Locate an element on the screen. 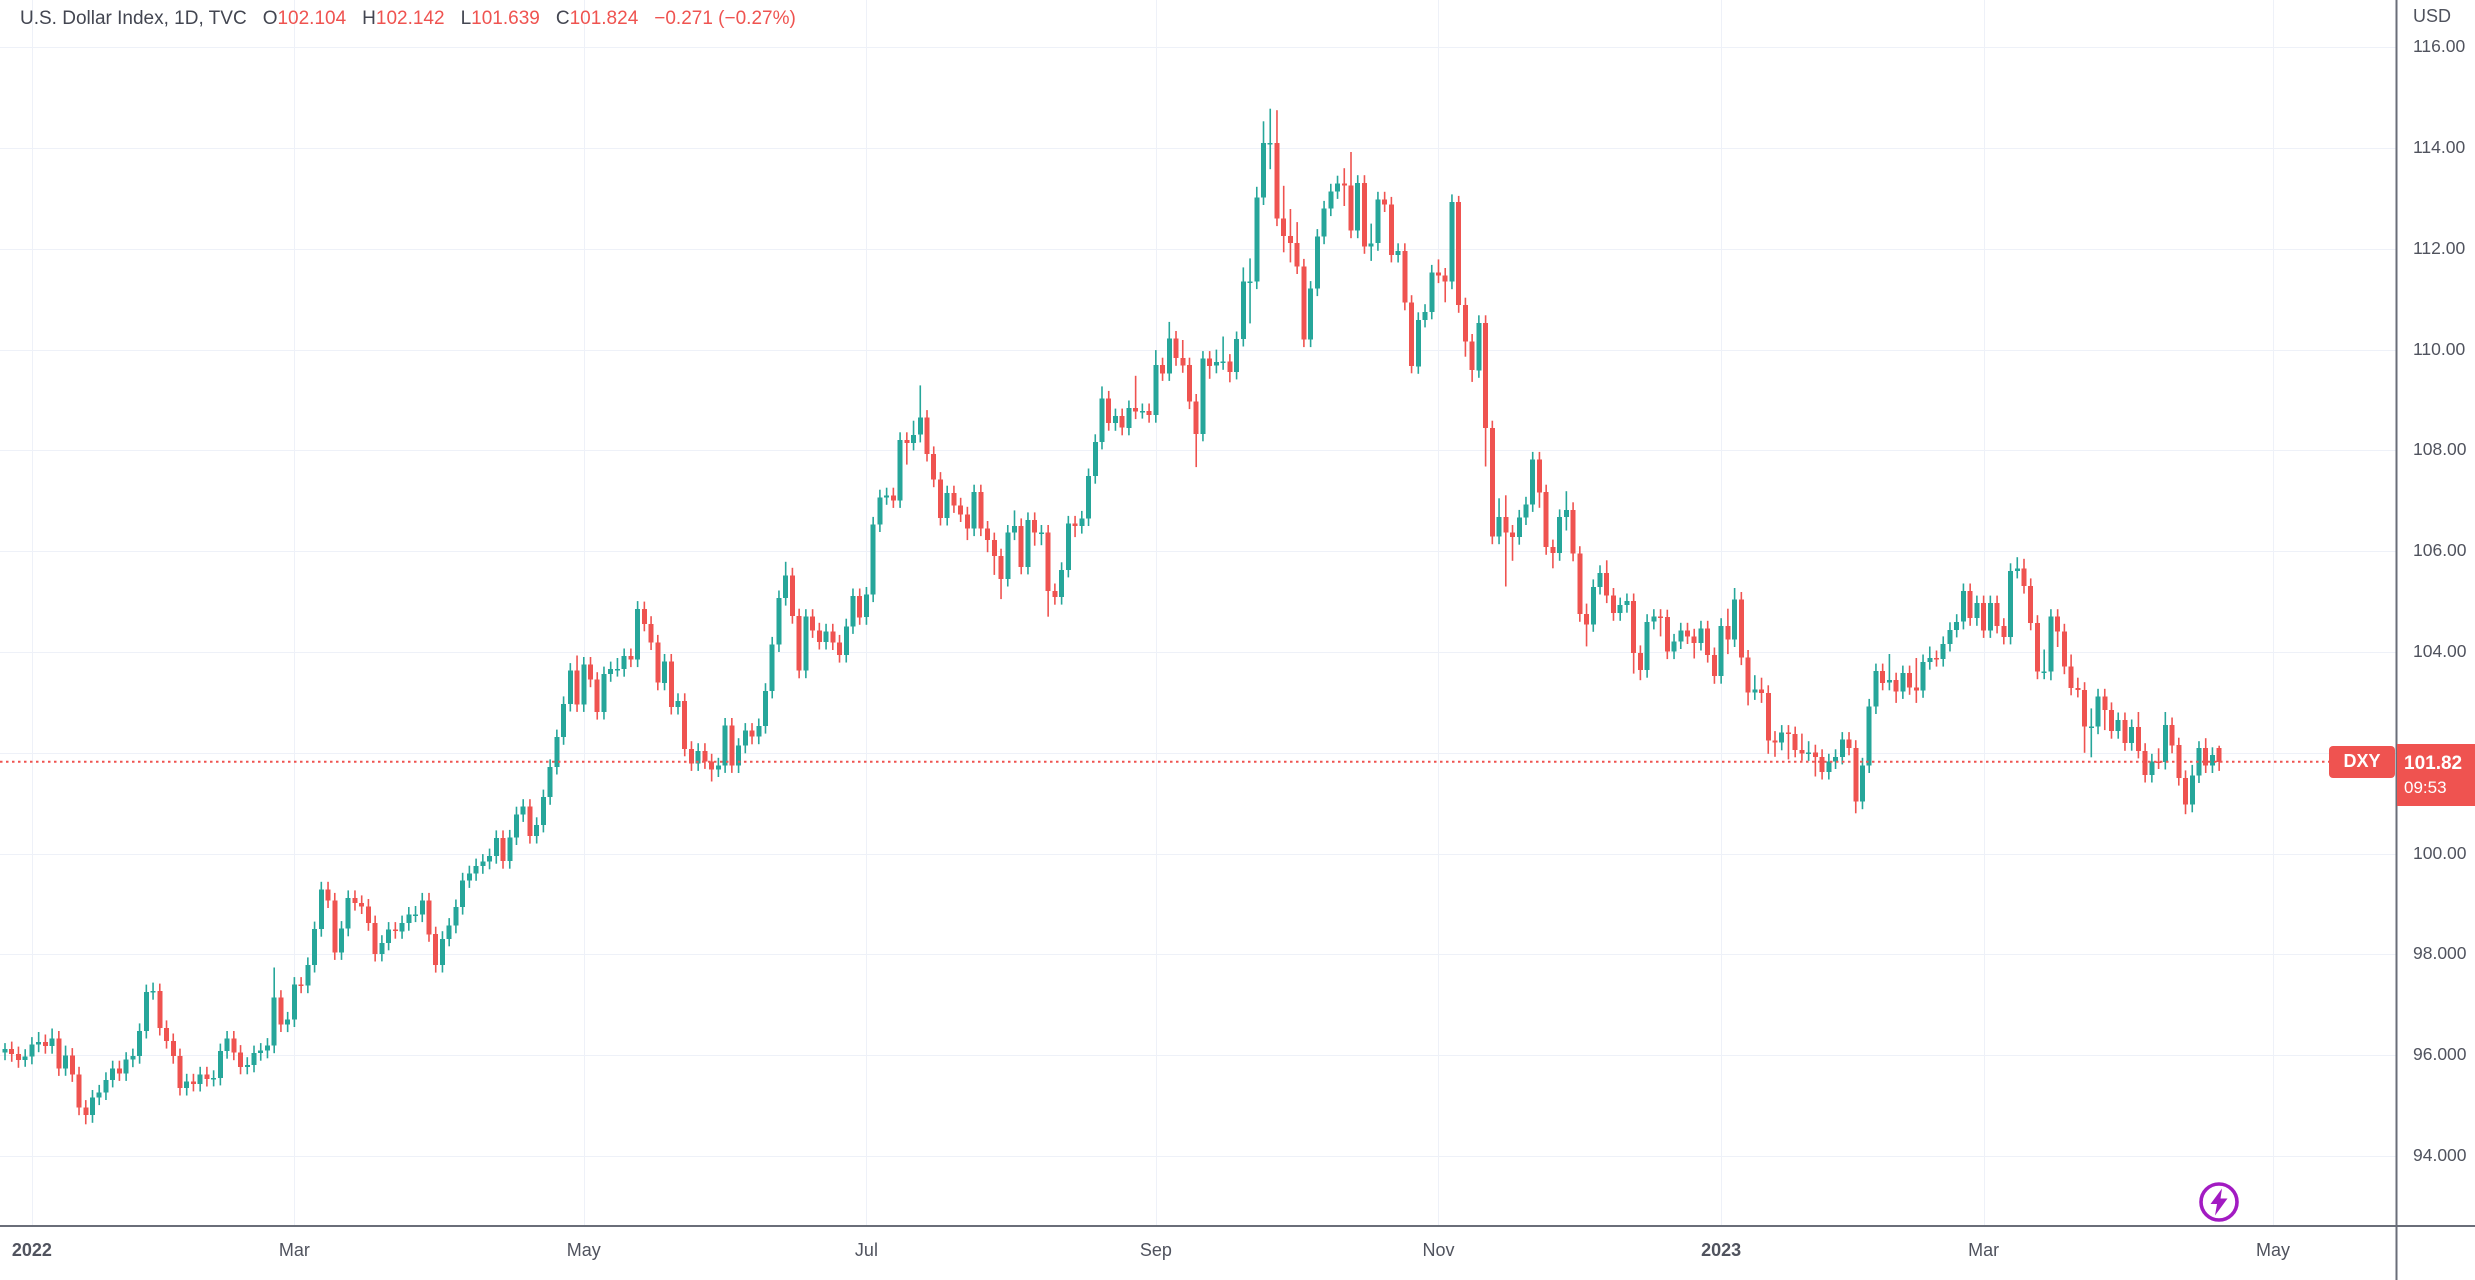 This screenshot has height=1280, width=2475. time-axis-label: May is located at coordinates (2273, 1250).